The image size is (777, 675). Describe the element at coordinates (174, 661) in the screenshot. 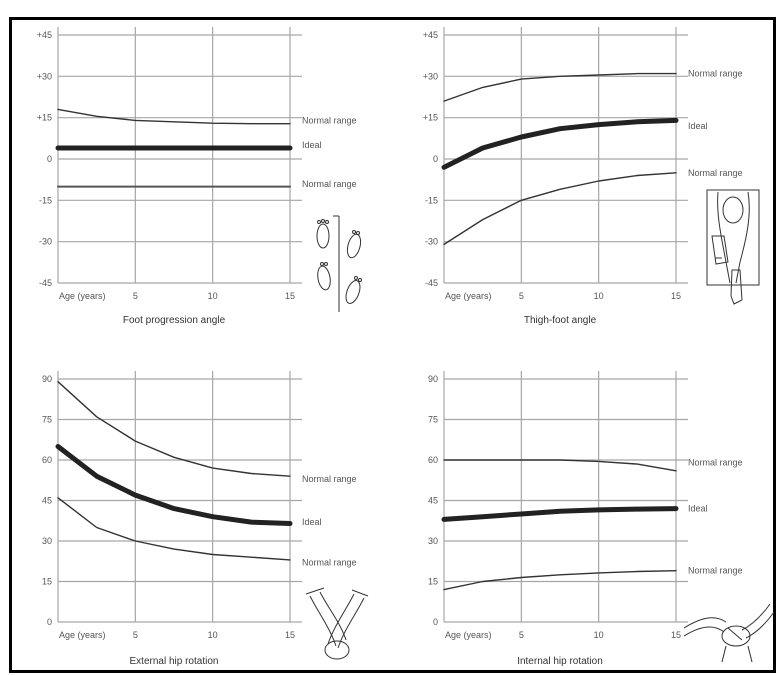

I see `chart-title: External hip rotation` at that location.